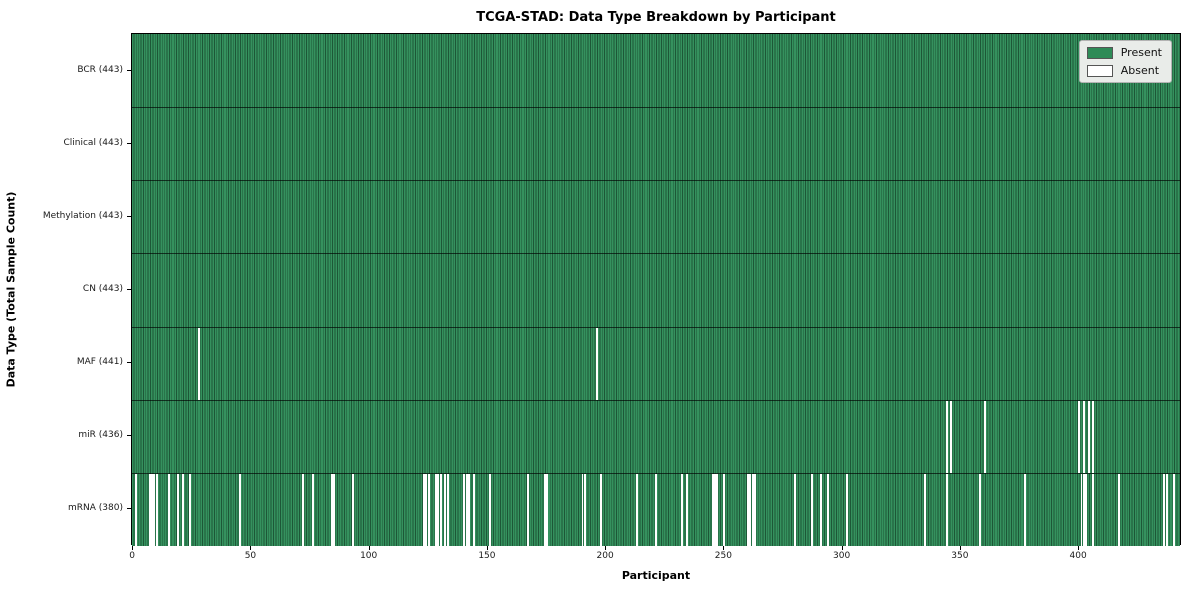  I want to click on y-tick-label-MAF: MAF (441), so click(99, 362).